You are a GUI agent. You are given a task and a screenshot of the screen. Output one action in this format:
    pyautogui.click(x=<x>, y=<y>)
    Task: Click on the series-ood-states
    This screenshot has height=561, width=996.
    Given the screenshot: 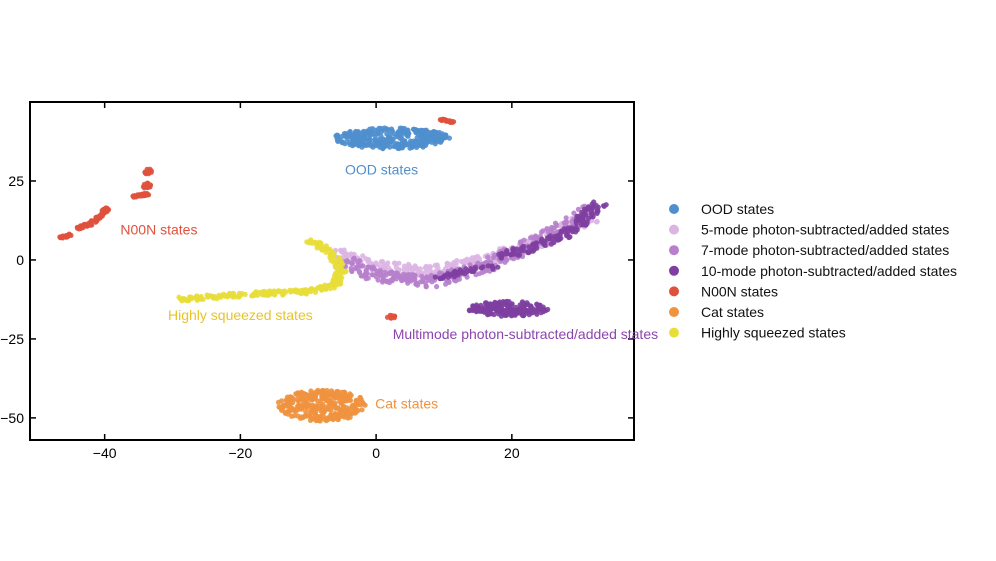 What is the action you would take?
    pyautogui.click(x=392, y=138)
    